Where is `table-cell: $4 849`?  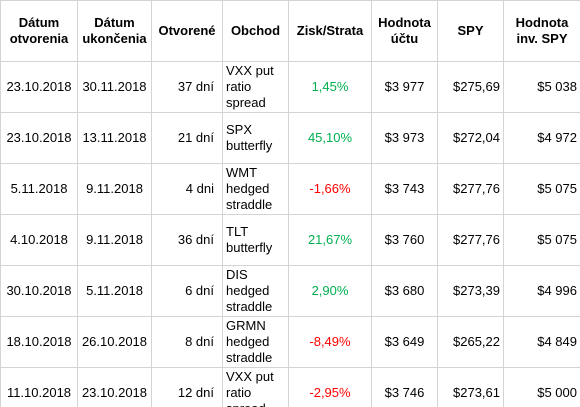
table-cell: $4 849 is located at coordinates (541, 342).